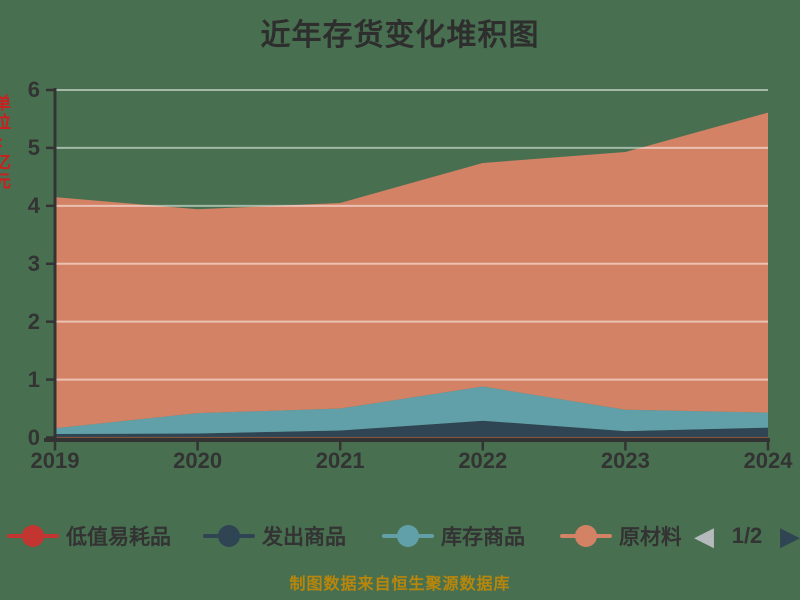 The image size is (800, 600). Describe the element at coordinates (33, 437) in the screenshot. I see `y-tick-label-0: 0` at that location.